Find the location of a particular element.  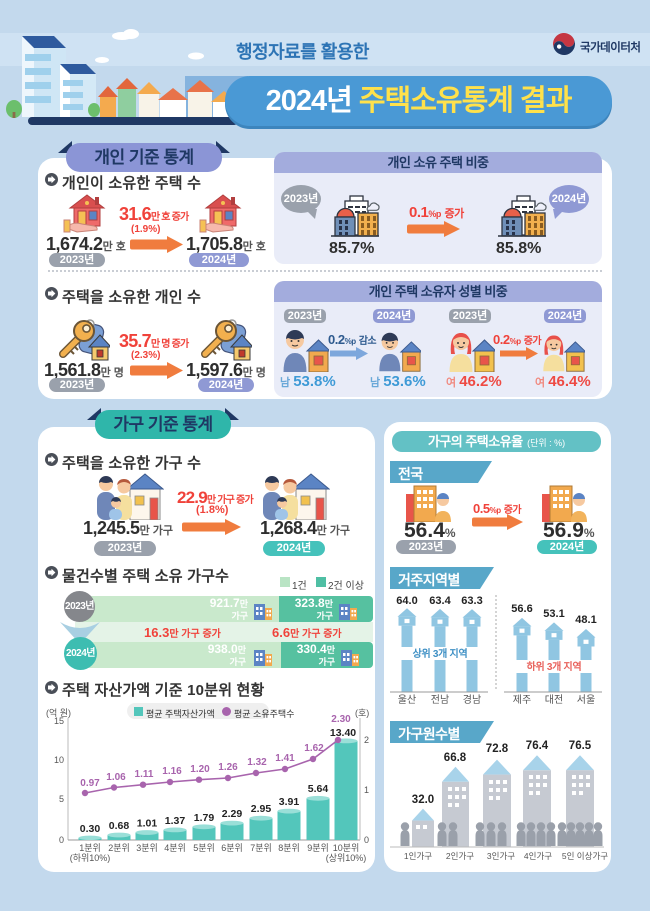

svg-text: 76.4 is located at coordinates (537, 746).